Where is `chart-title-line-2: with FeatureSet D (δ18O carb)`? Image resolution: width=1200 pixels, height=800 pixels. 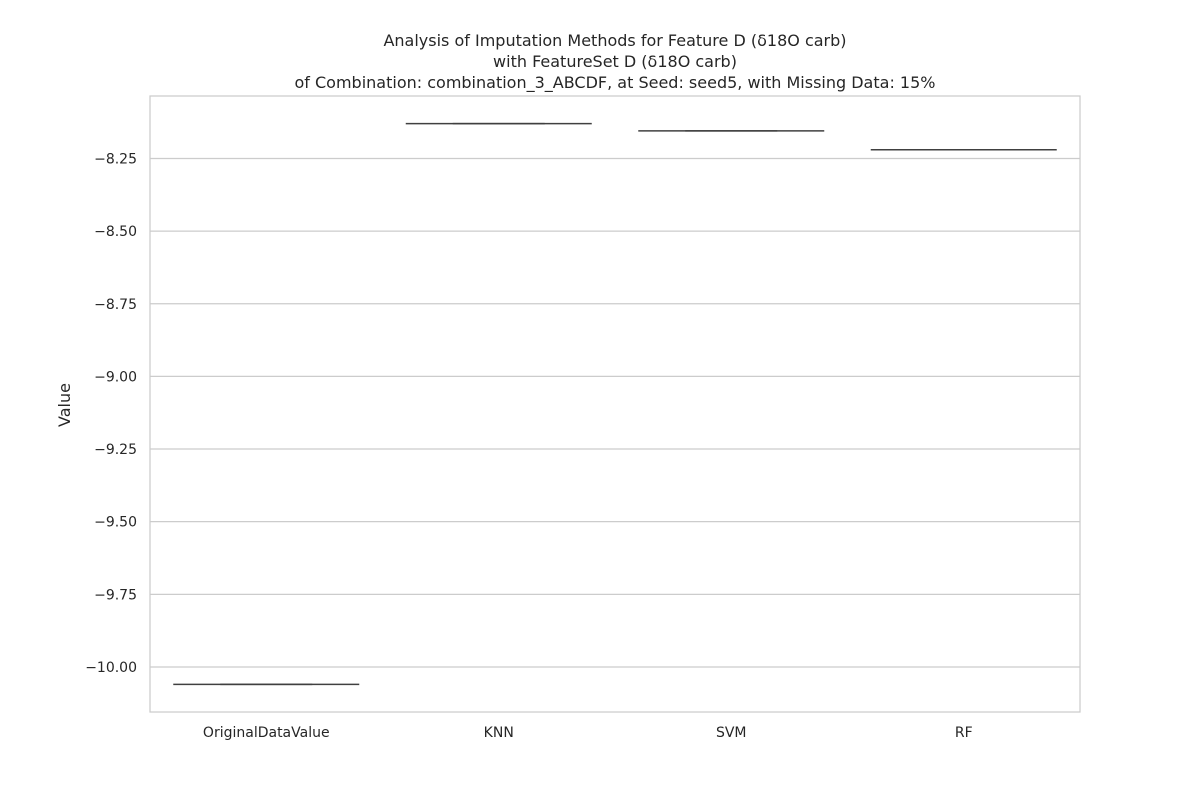 chart-title-line-2: with FeatureSet D (δ18O carb) is located at coordinates (615, 61).